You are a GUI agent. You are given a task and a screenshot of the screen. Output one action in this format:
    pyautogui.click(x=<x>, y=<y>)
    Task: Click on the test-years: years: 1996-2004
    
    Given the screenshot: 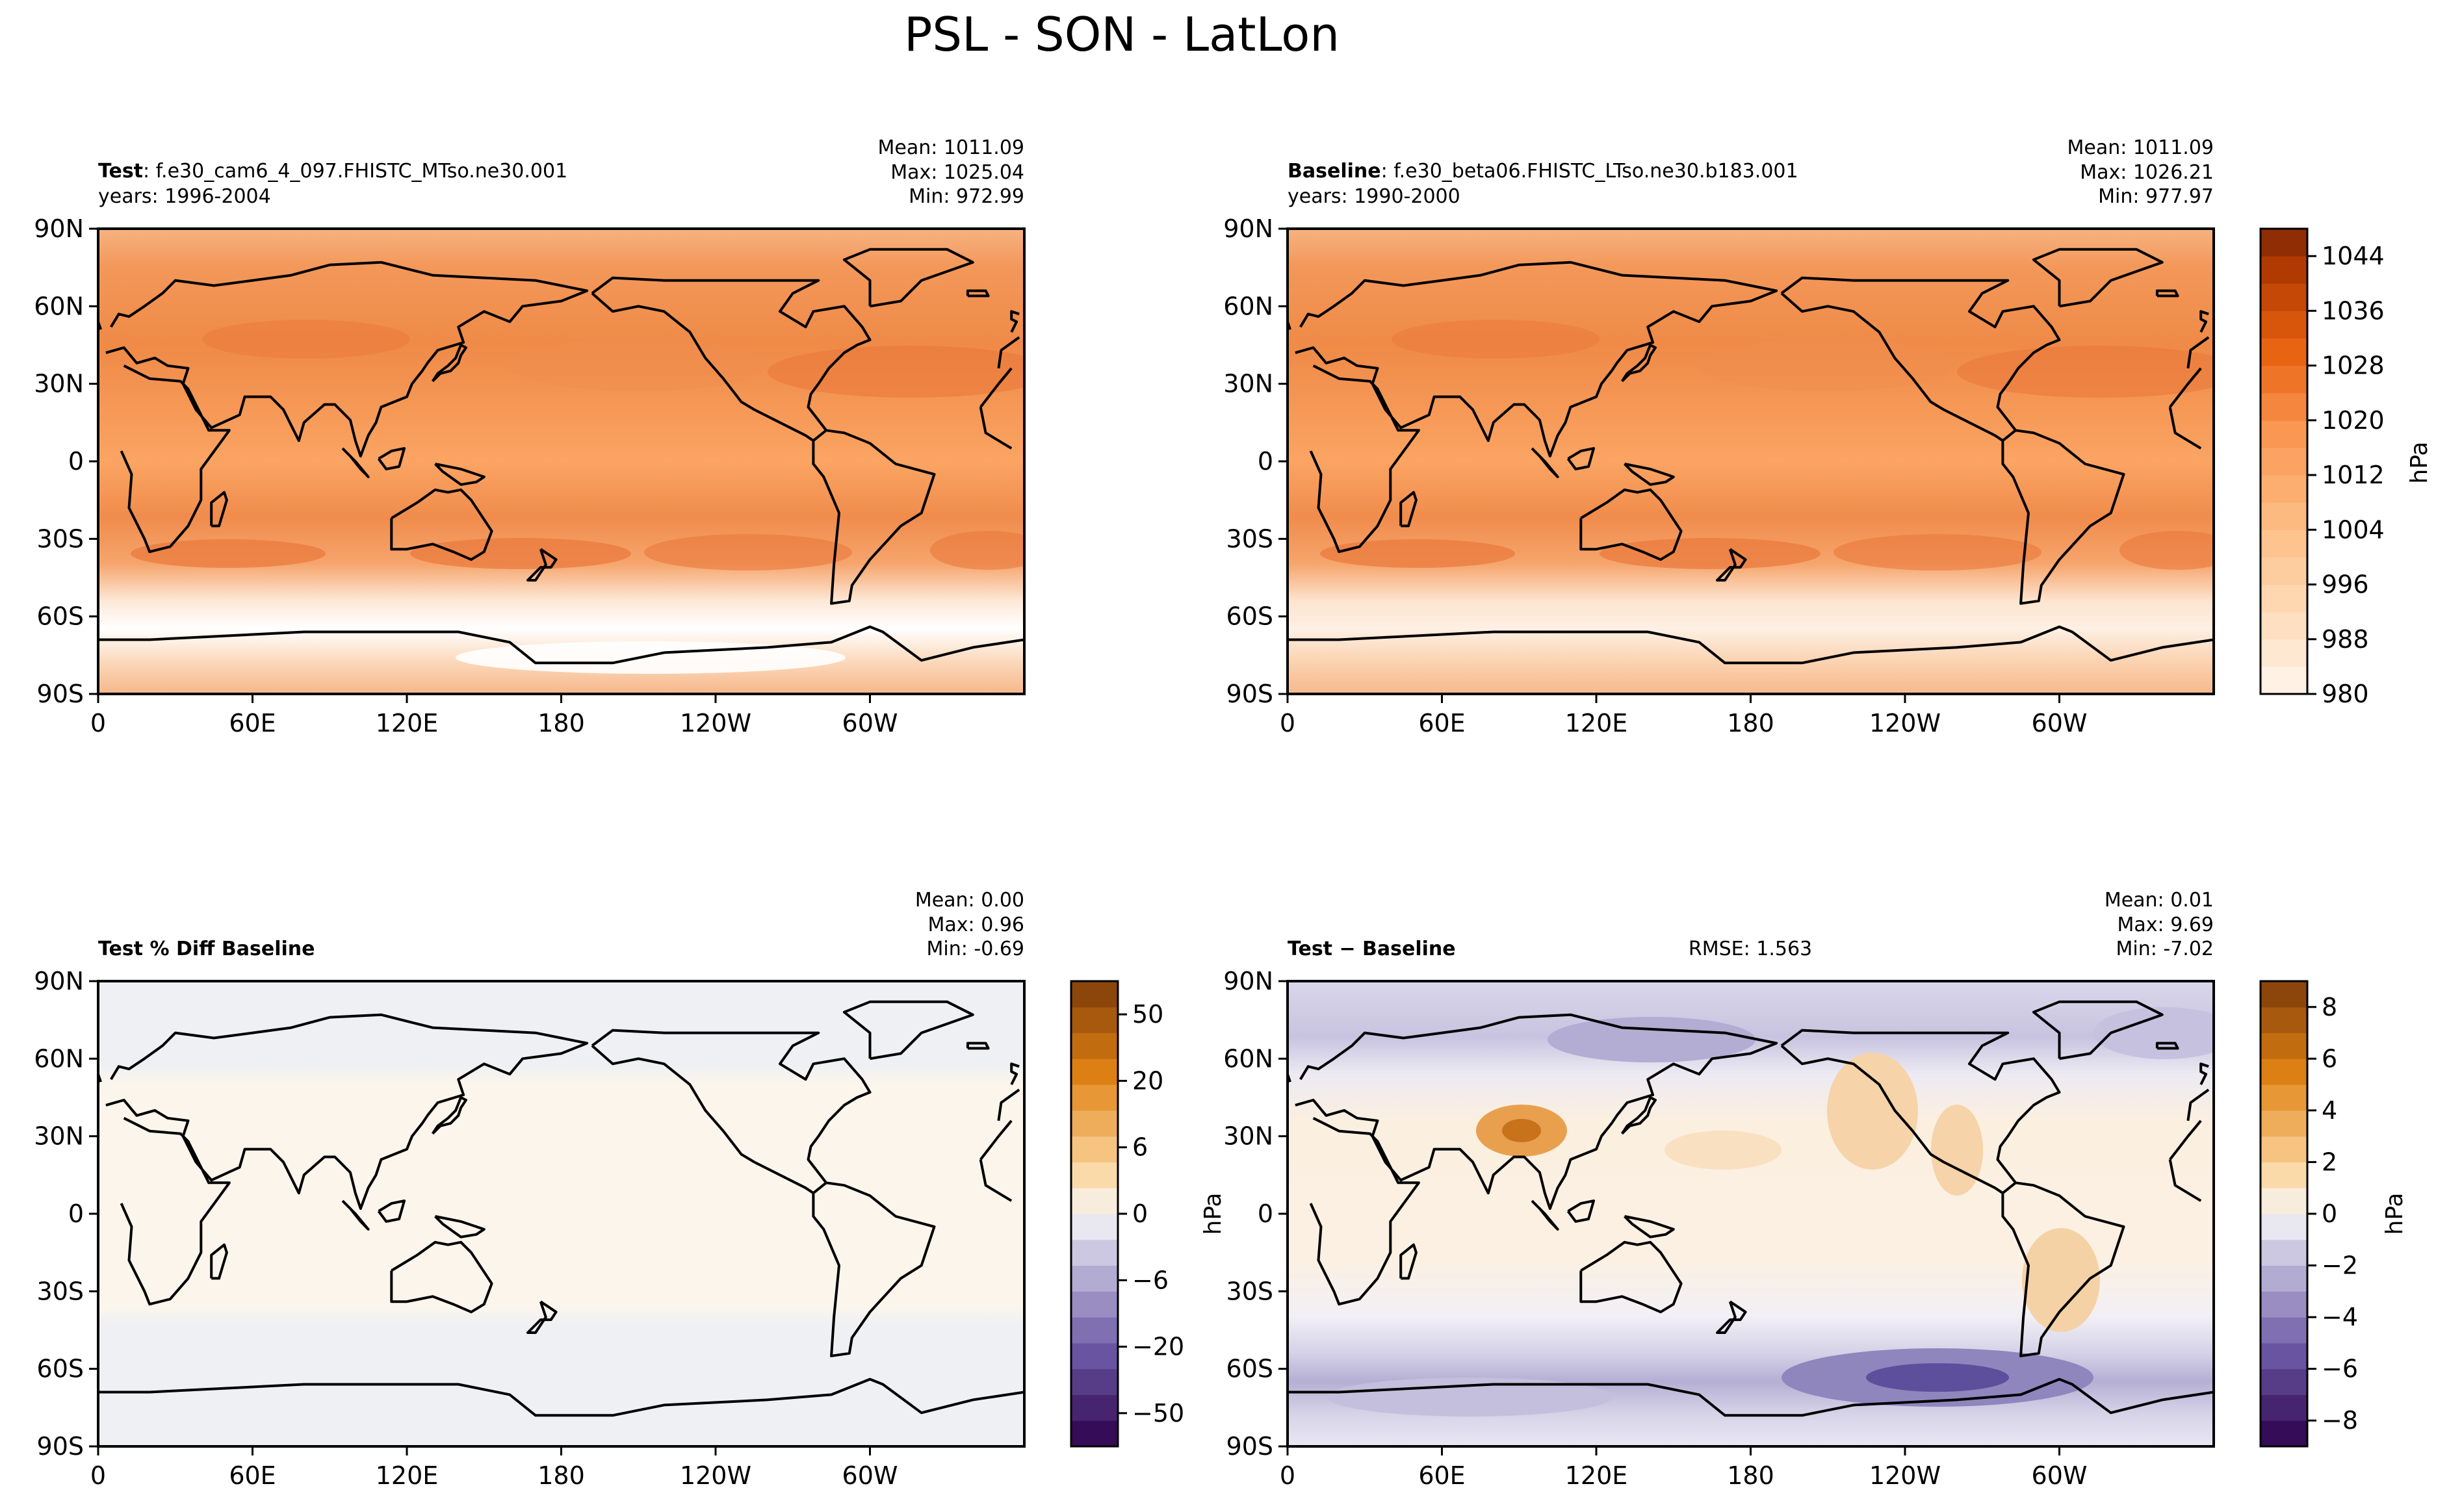 What is the action you would take?
    pyautogui.click(x=185, y=196)
    